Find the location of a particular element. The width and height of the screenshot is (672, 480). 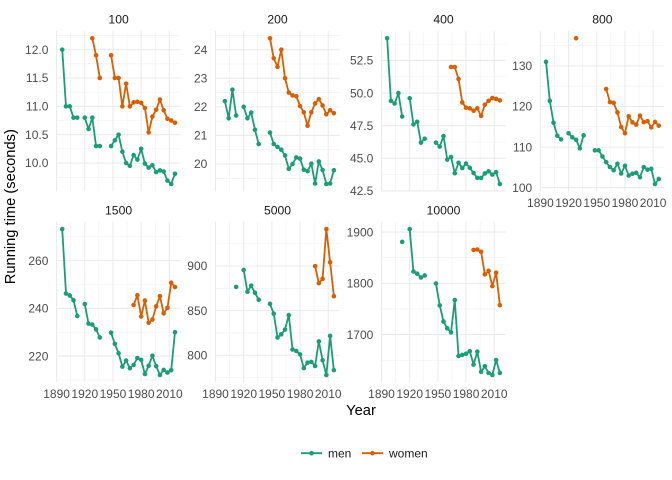

svg-text: Year is located at coordinates (361, 411).